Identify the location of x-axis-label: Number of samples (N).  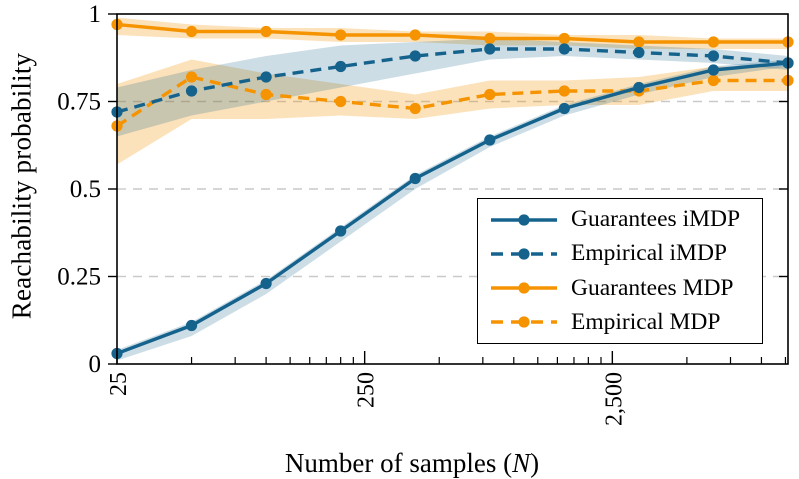
(412, 463).